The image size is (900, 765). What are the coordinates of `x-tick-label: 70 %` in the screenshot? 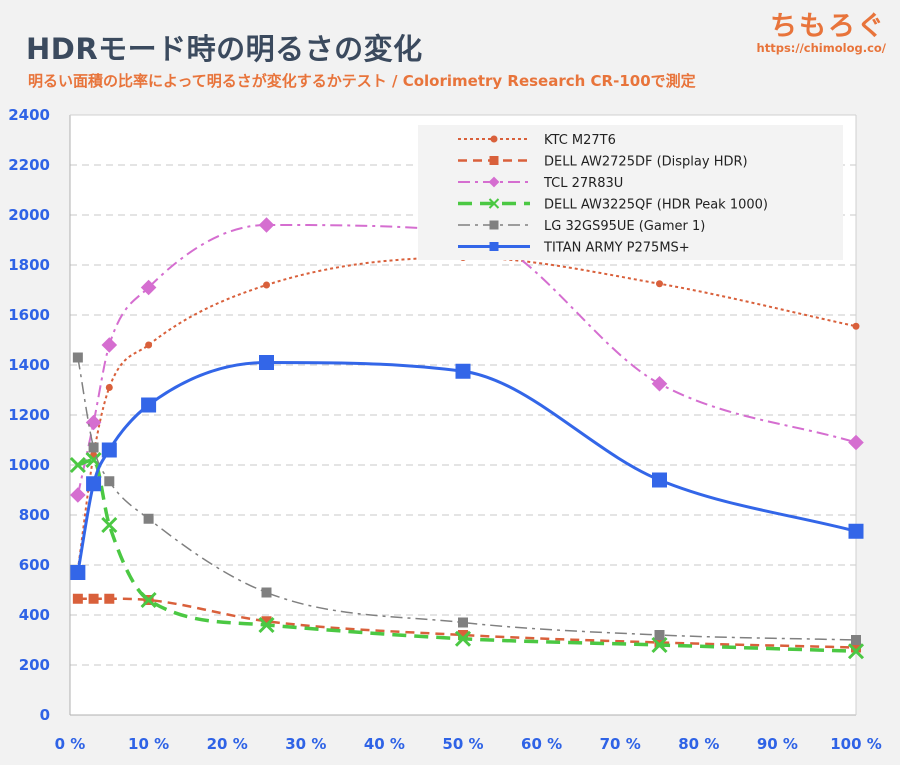 It's located at (620, 744).